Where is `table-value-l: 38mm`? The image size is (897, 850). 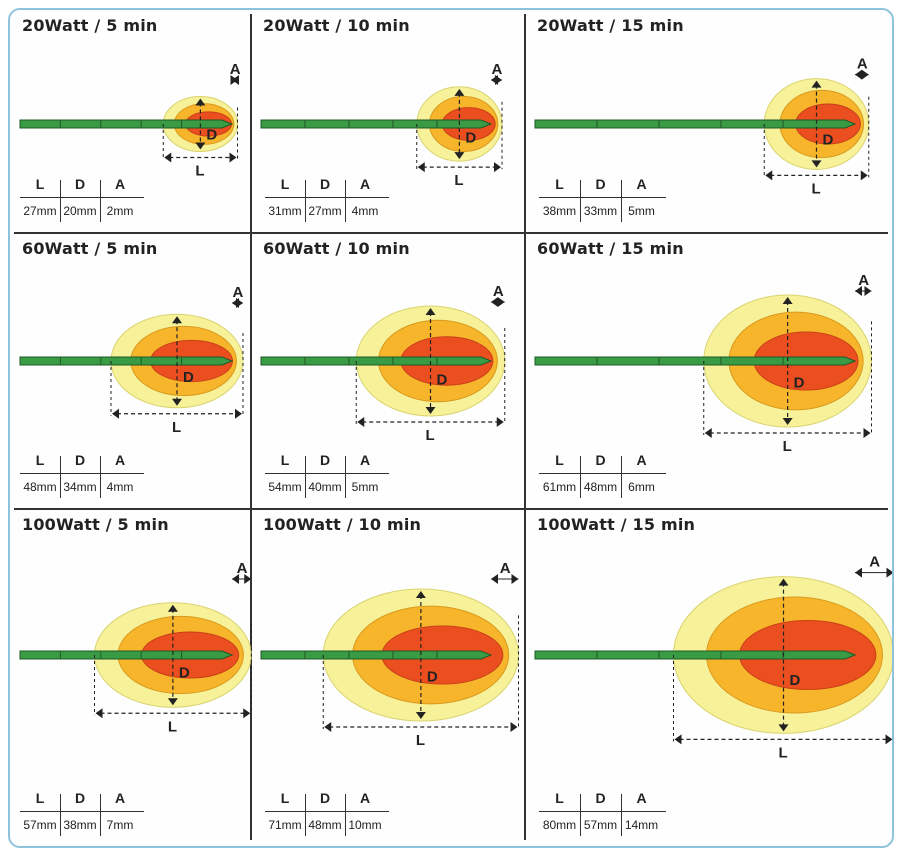 table-value-l: 38mm is located at coordinates (559, 211).